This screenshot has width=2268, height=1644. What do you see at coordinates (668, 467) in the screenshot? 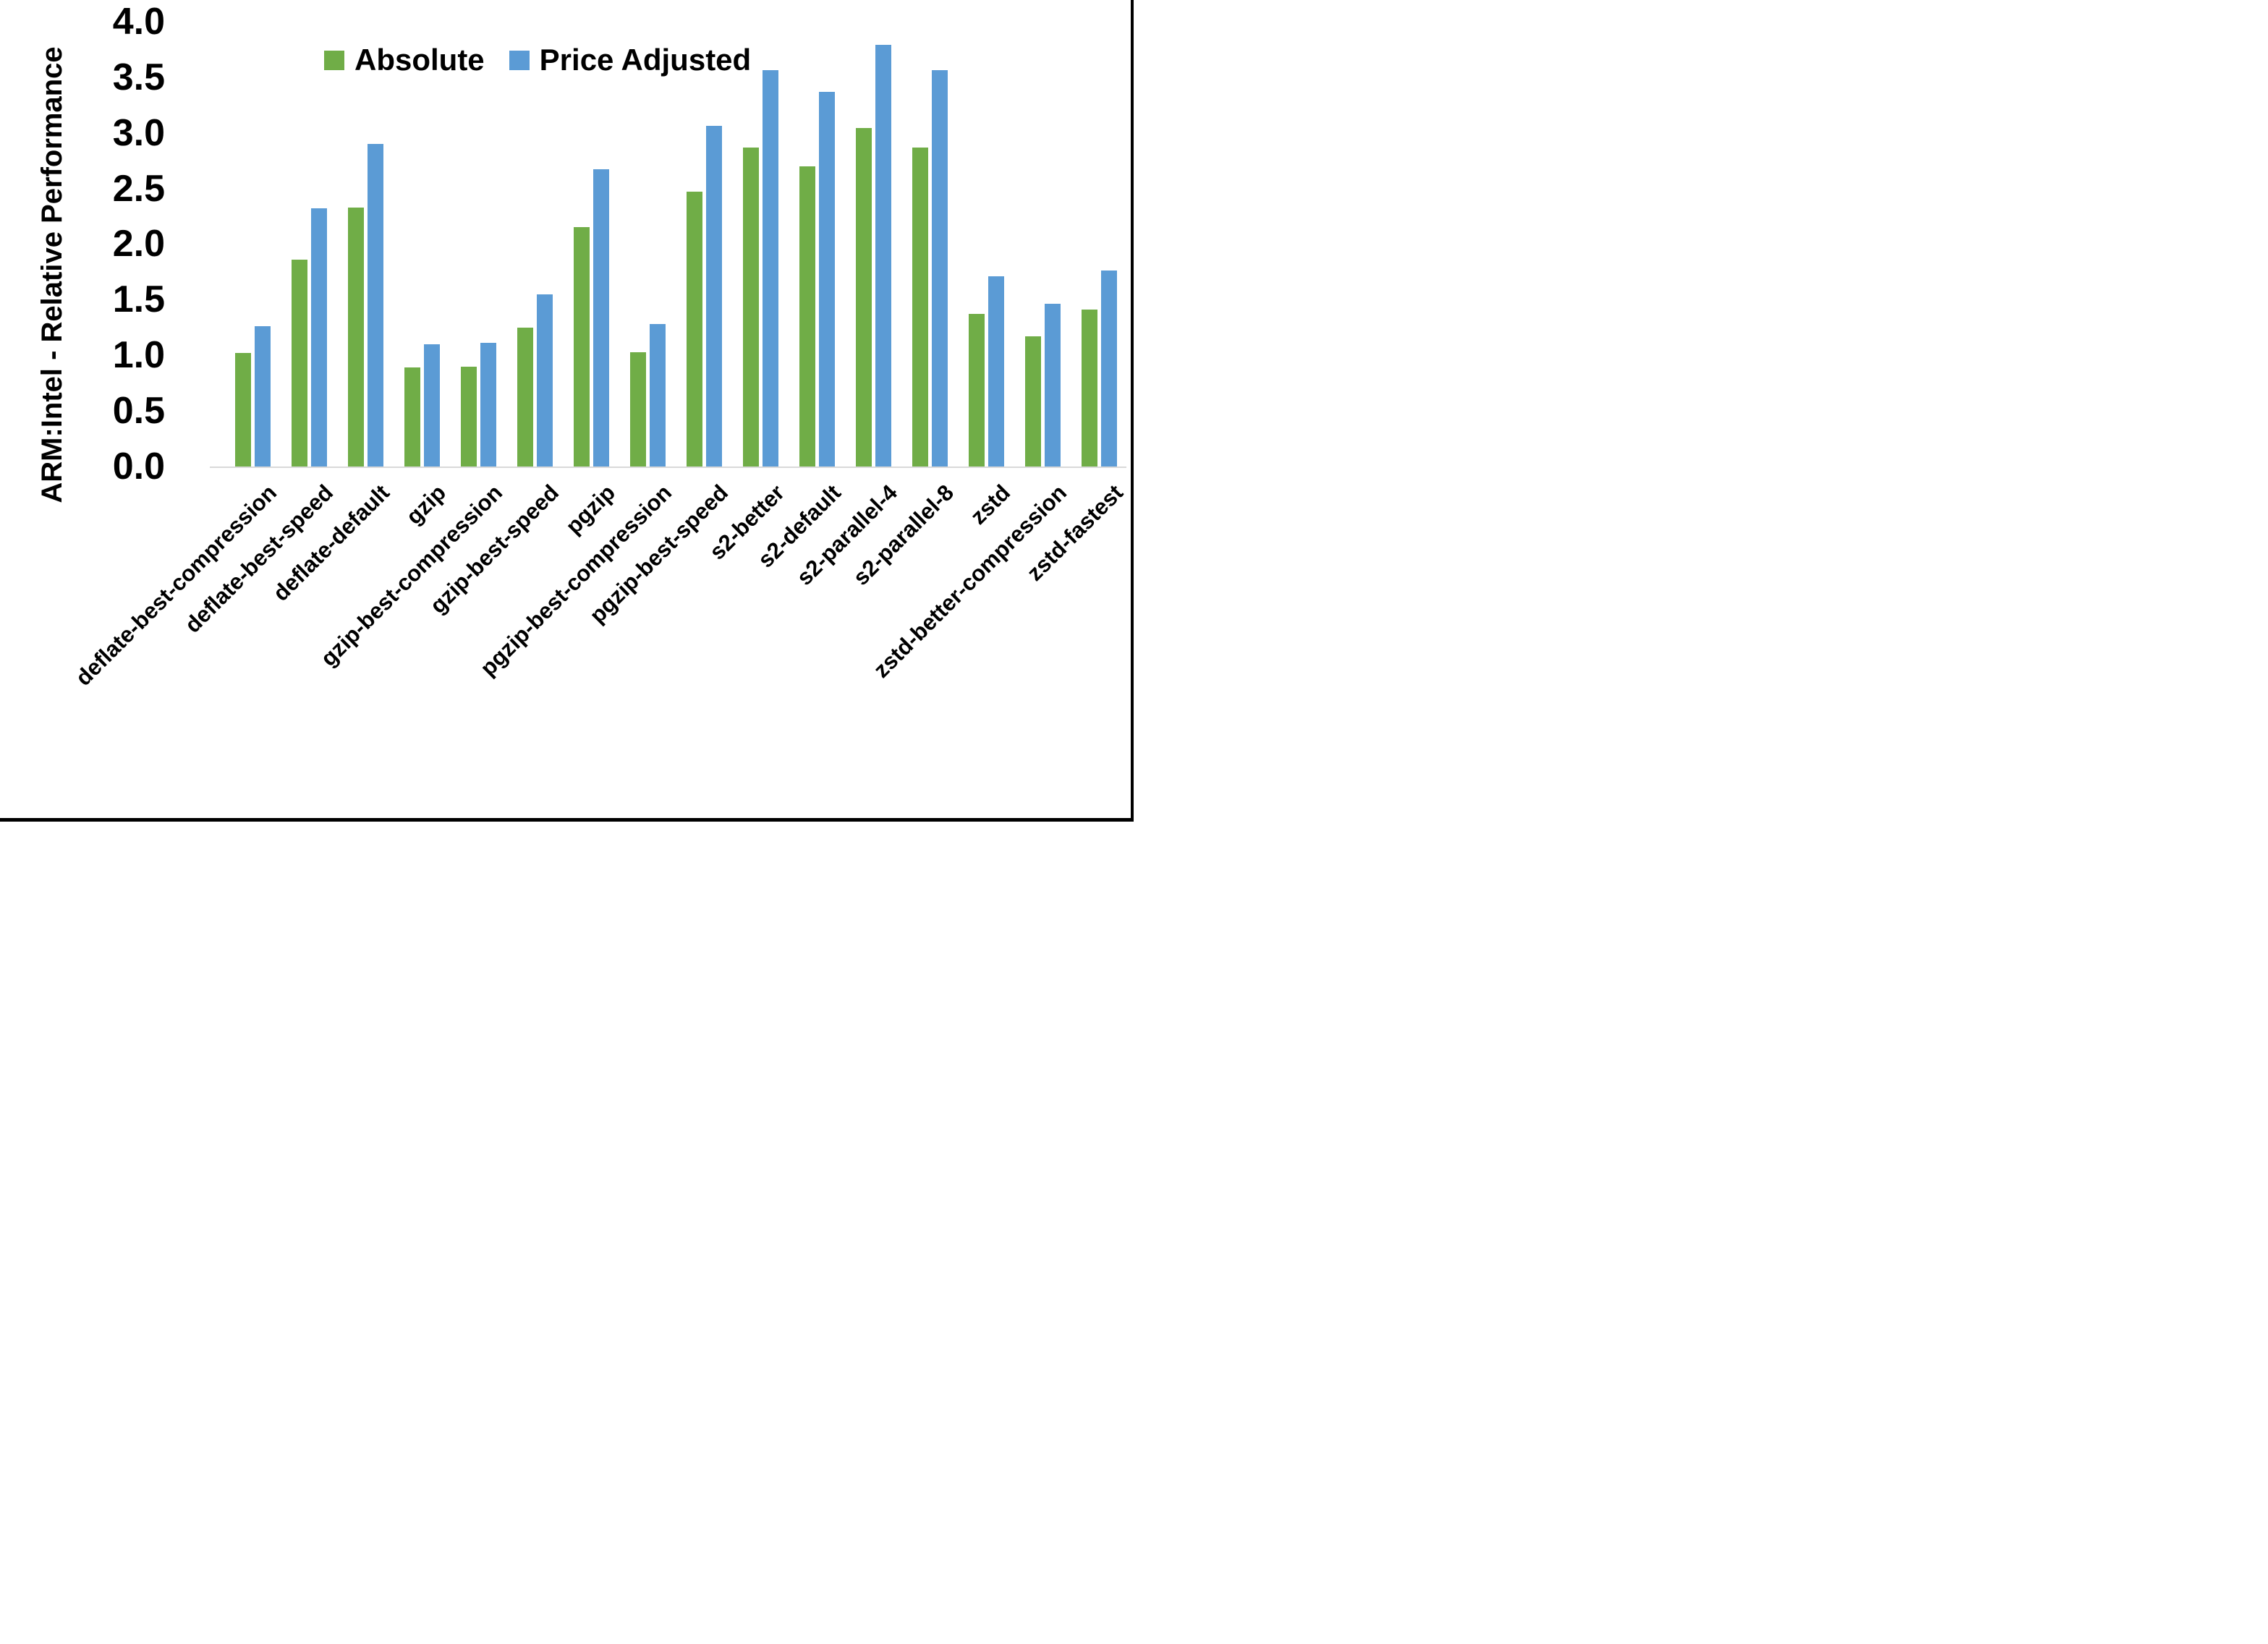
I see `x-axis-line` at bounding box center [668, 467].